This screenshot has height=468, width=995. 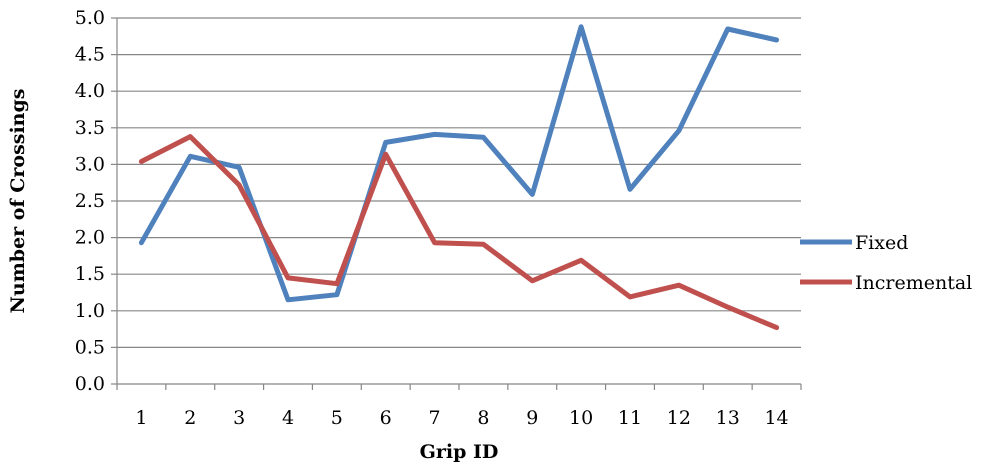 I want to click on y-tick-label: 2.0, so click(x=90, y=238).